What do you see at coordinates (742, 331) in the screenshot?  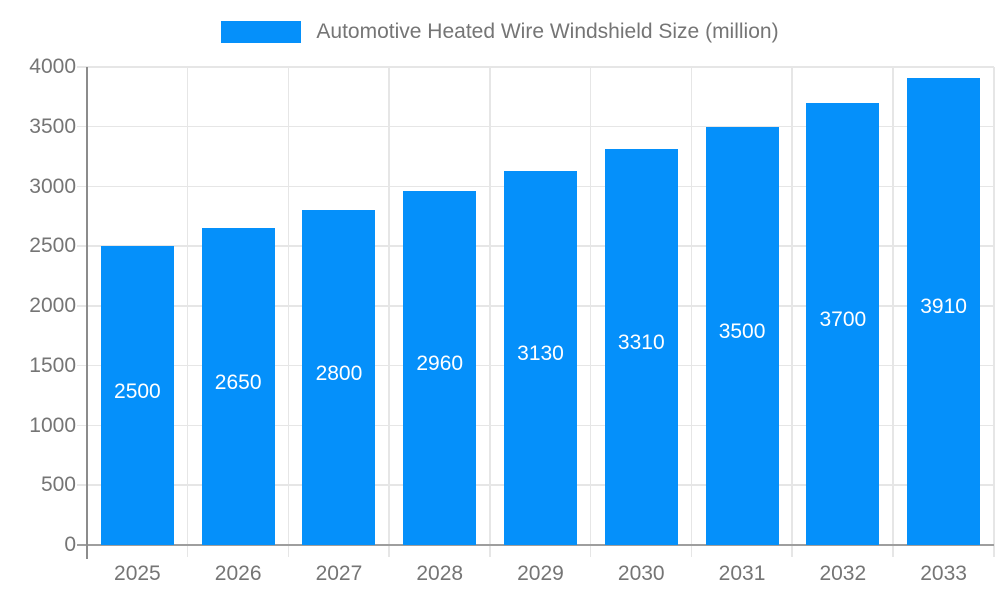 I see `bar-value-label: 3500` at bounding box center [742, 331].